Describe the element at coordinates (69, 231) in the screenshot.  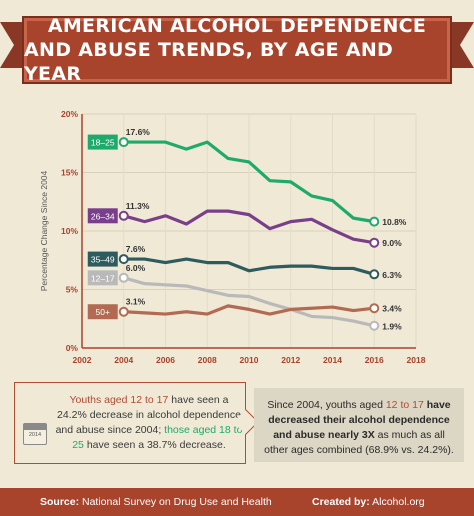
I see `y-tick-label: 10%` at that location.